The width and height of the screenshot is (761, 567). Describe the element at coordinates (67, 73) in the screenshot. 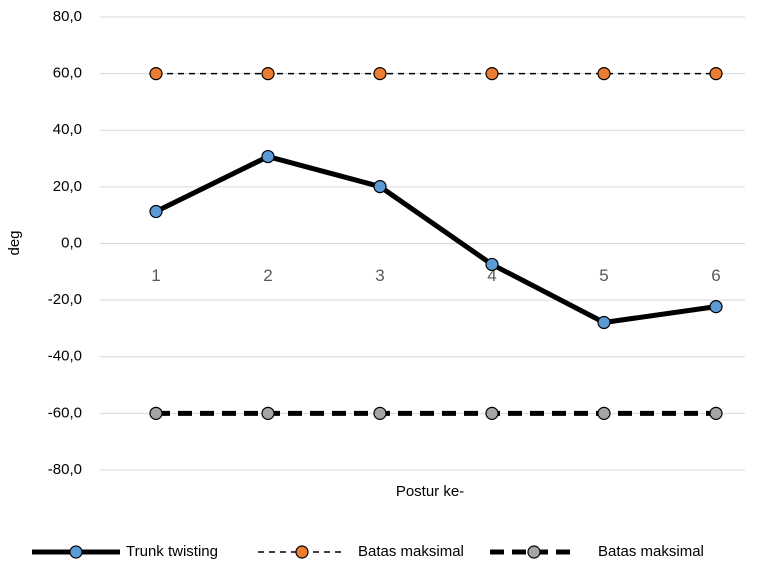

I see `y-tick-label: 60,0` at that location.